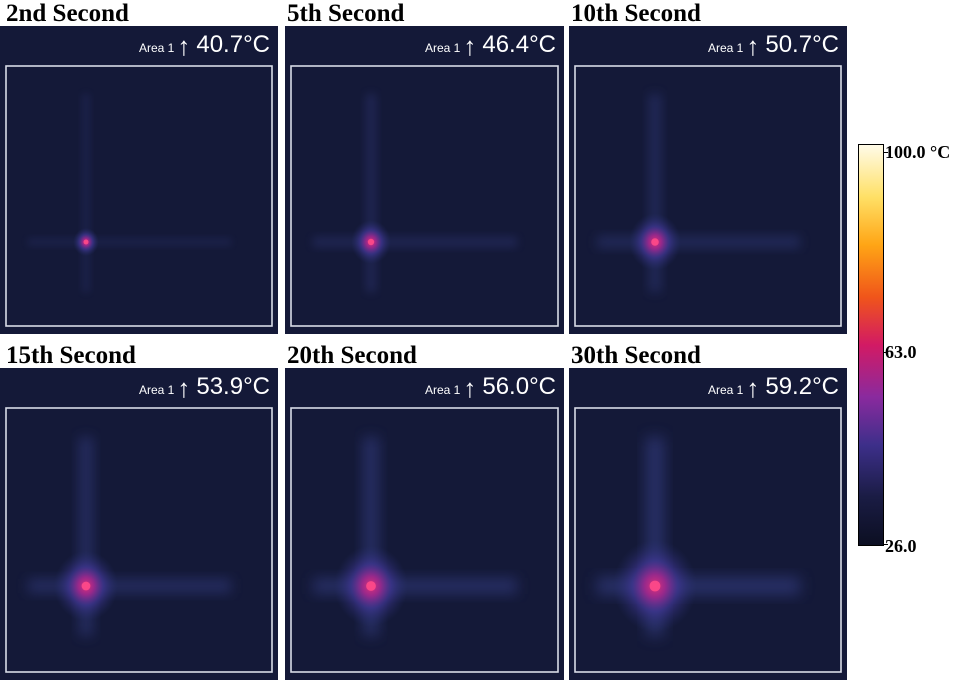 This screenshot has width=975, height=680. I want to click on max-temperature: 59.2°C, so click(802, 386).